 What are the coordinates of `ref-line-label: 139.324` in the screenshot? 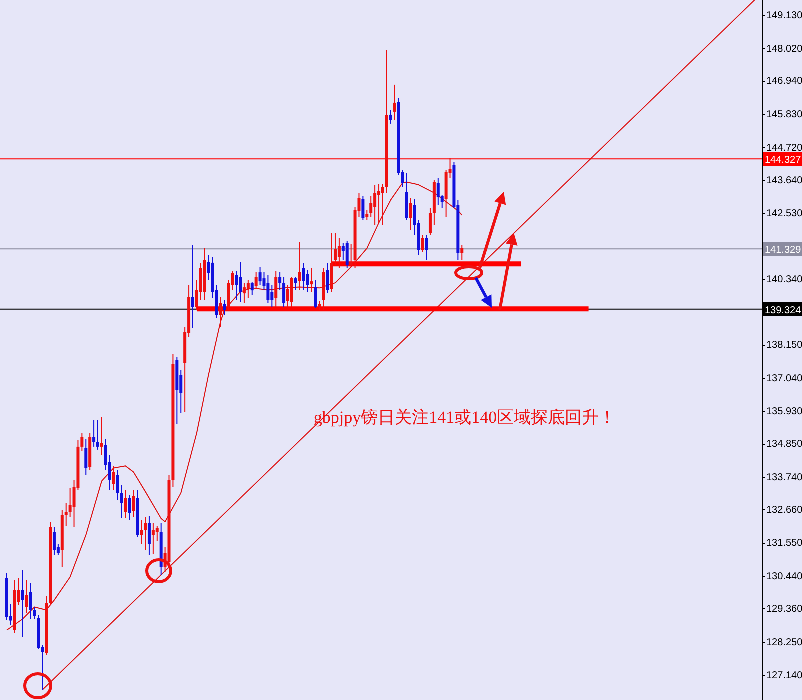 It's located at (783, 310).